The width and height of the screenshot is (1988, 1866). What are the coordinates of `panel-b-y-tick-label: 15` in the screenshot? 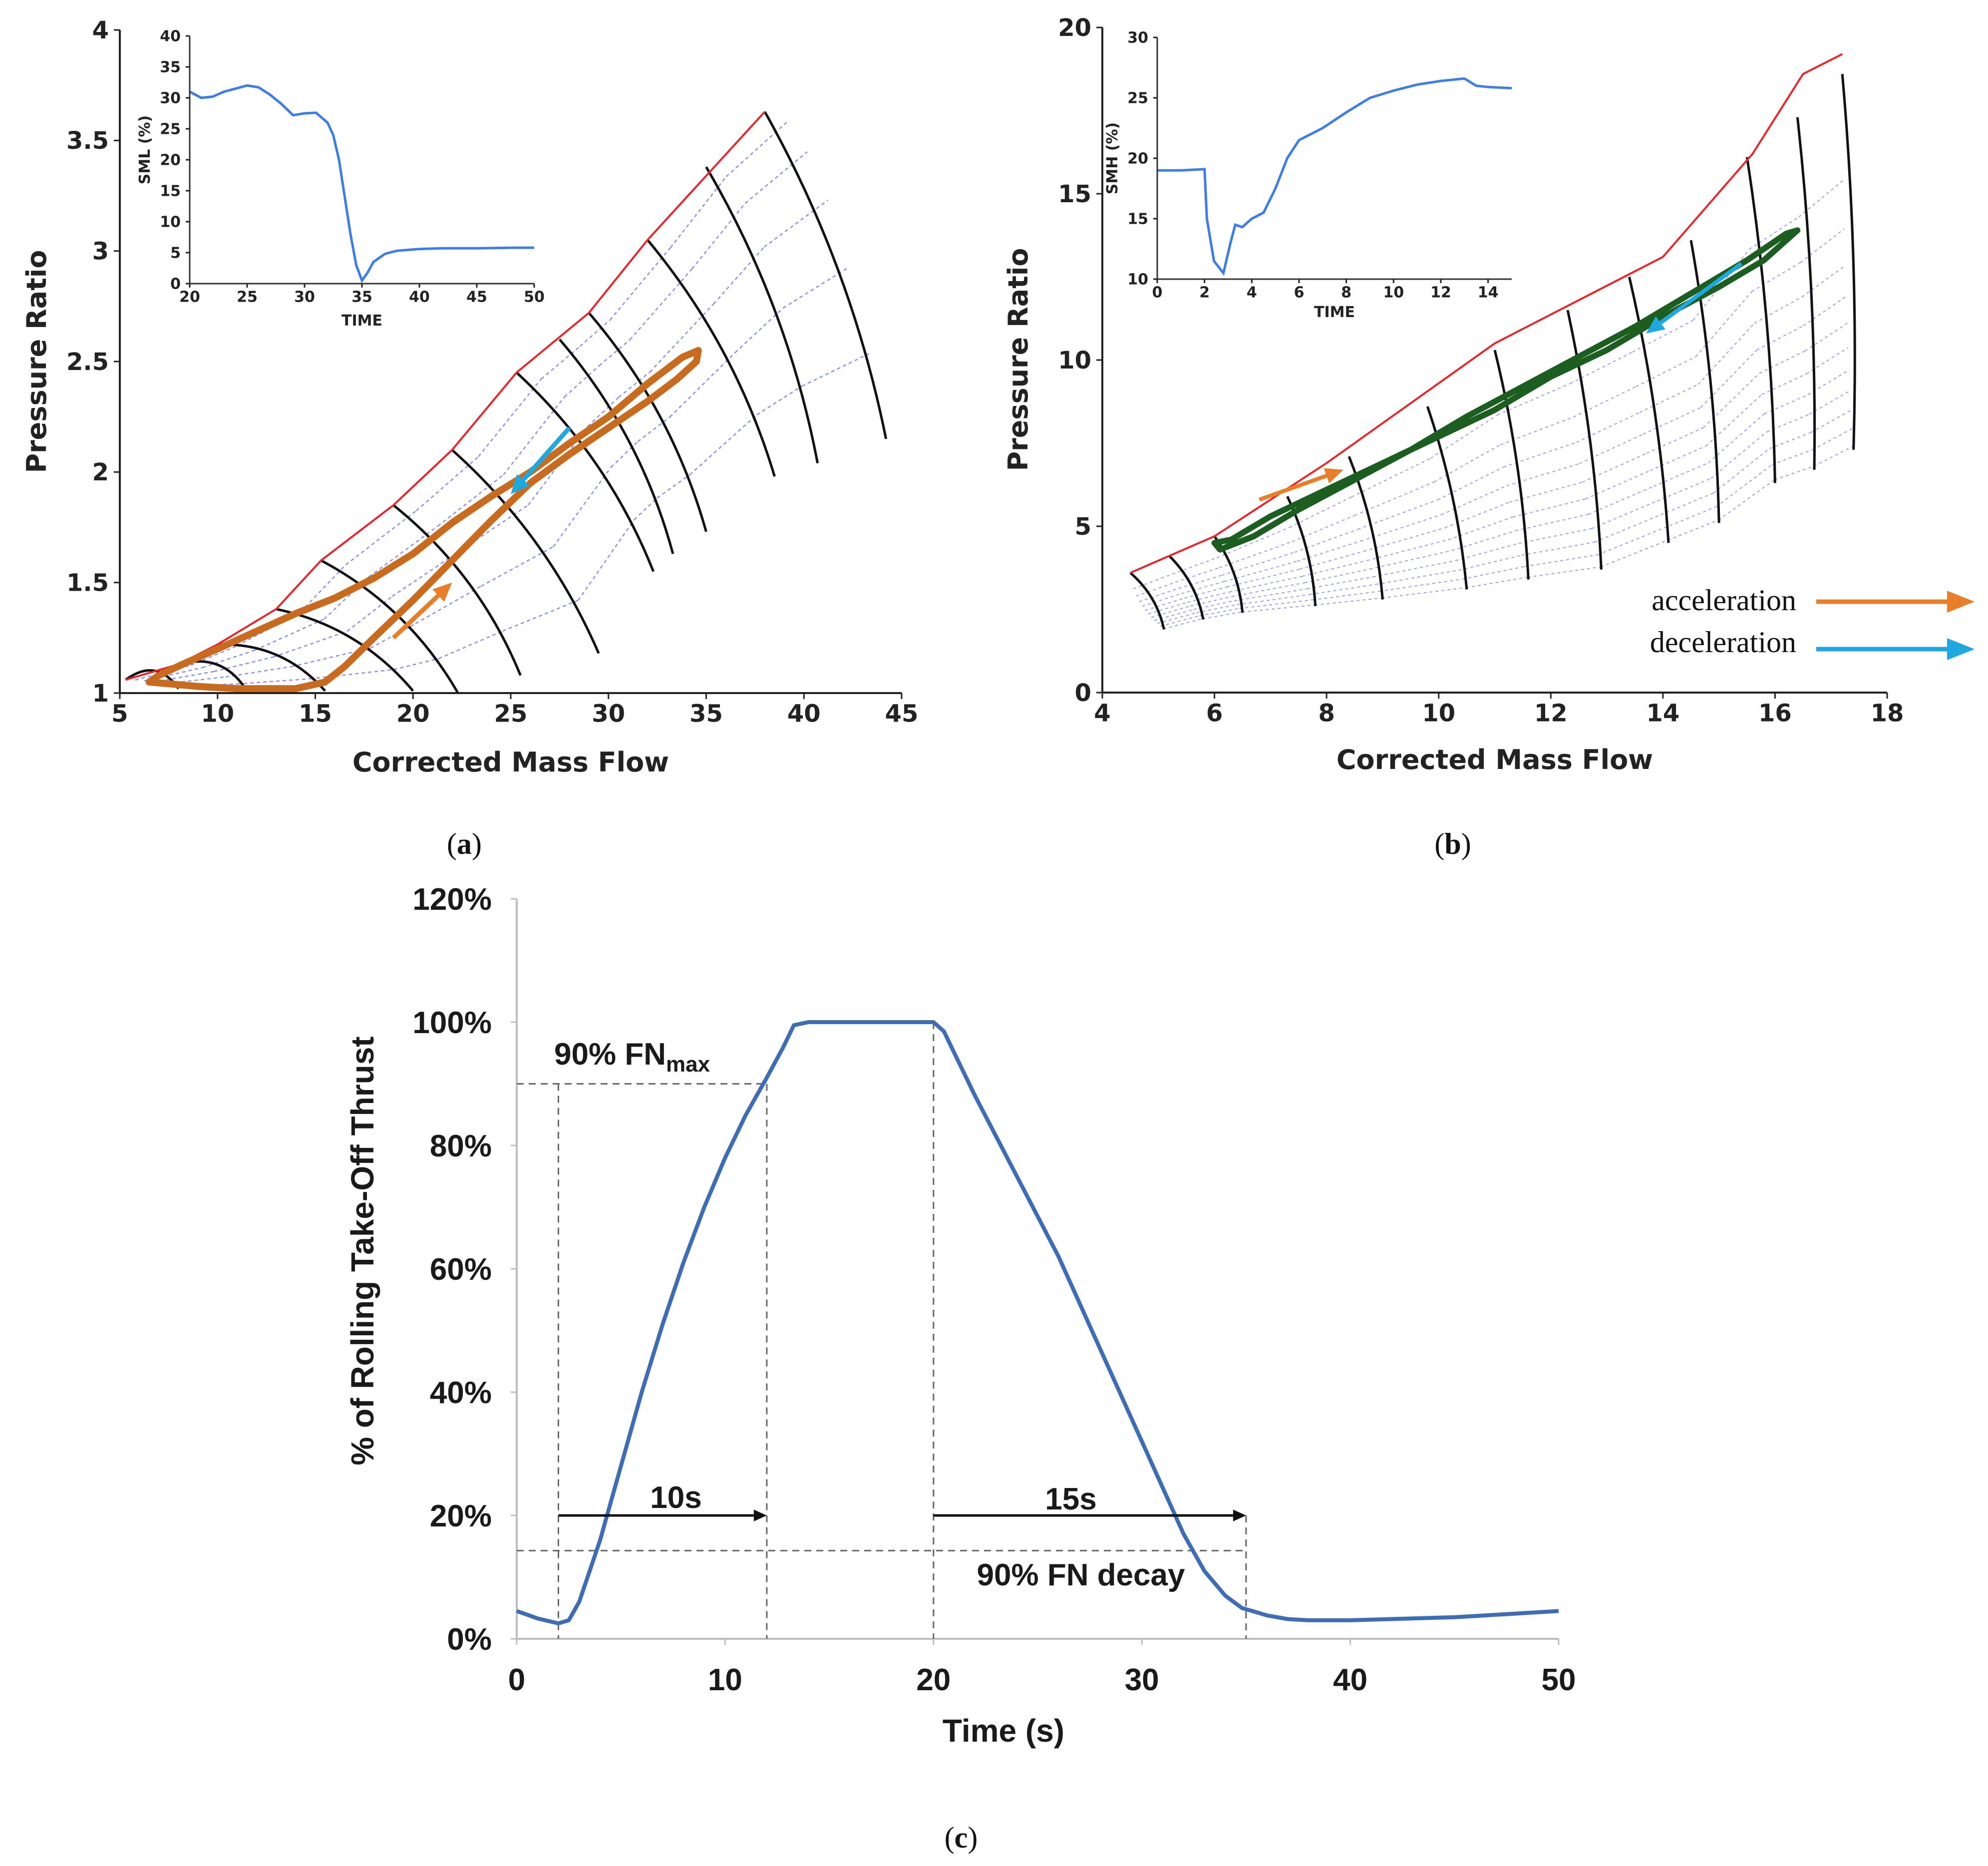 It's located at (1074, 194).